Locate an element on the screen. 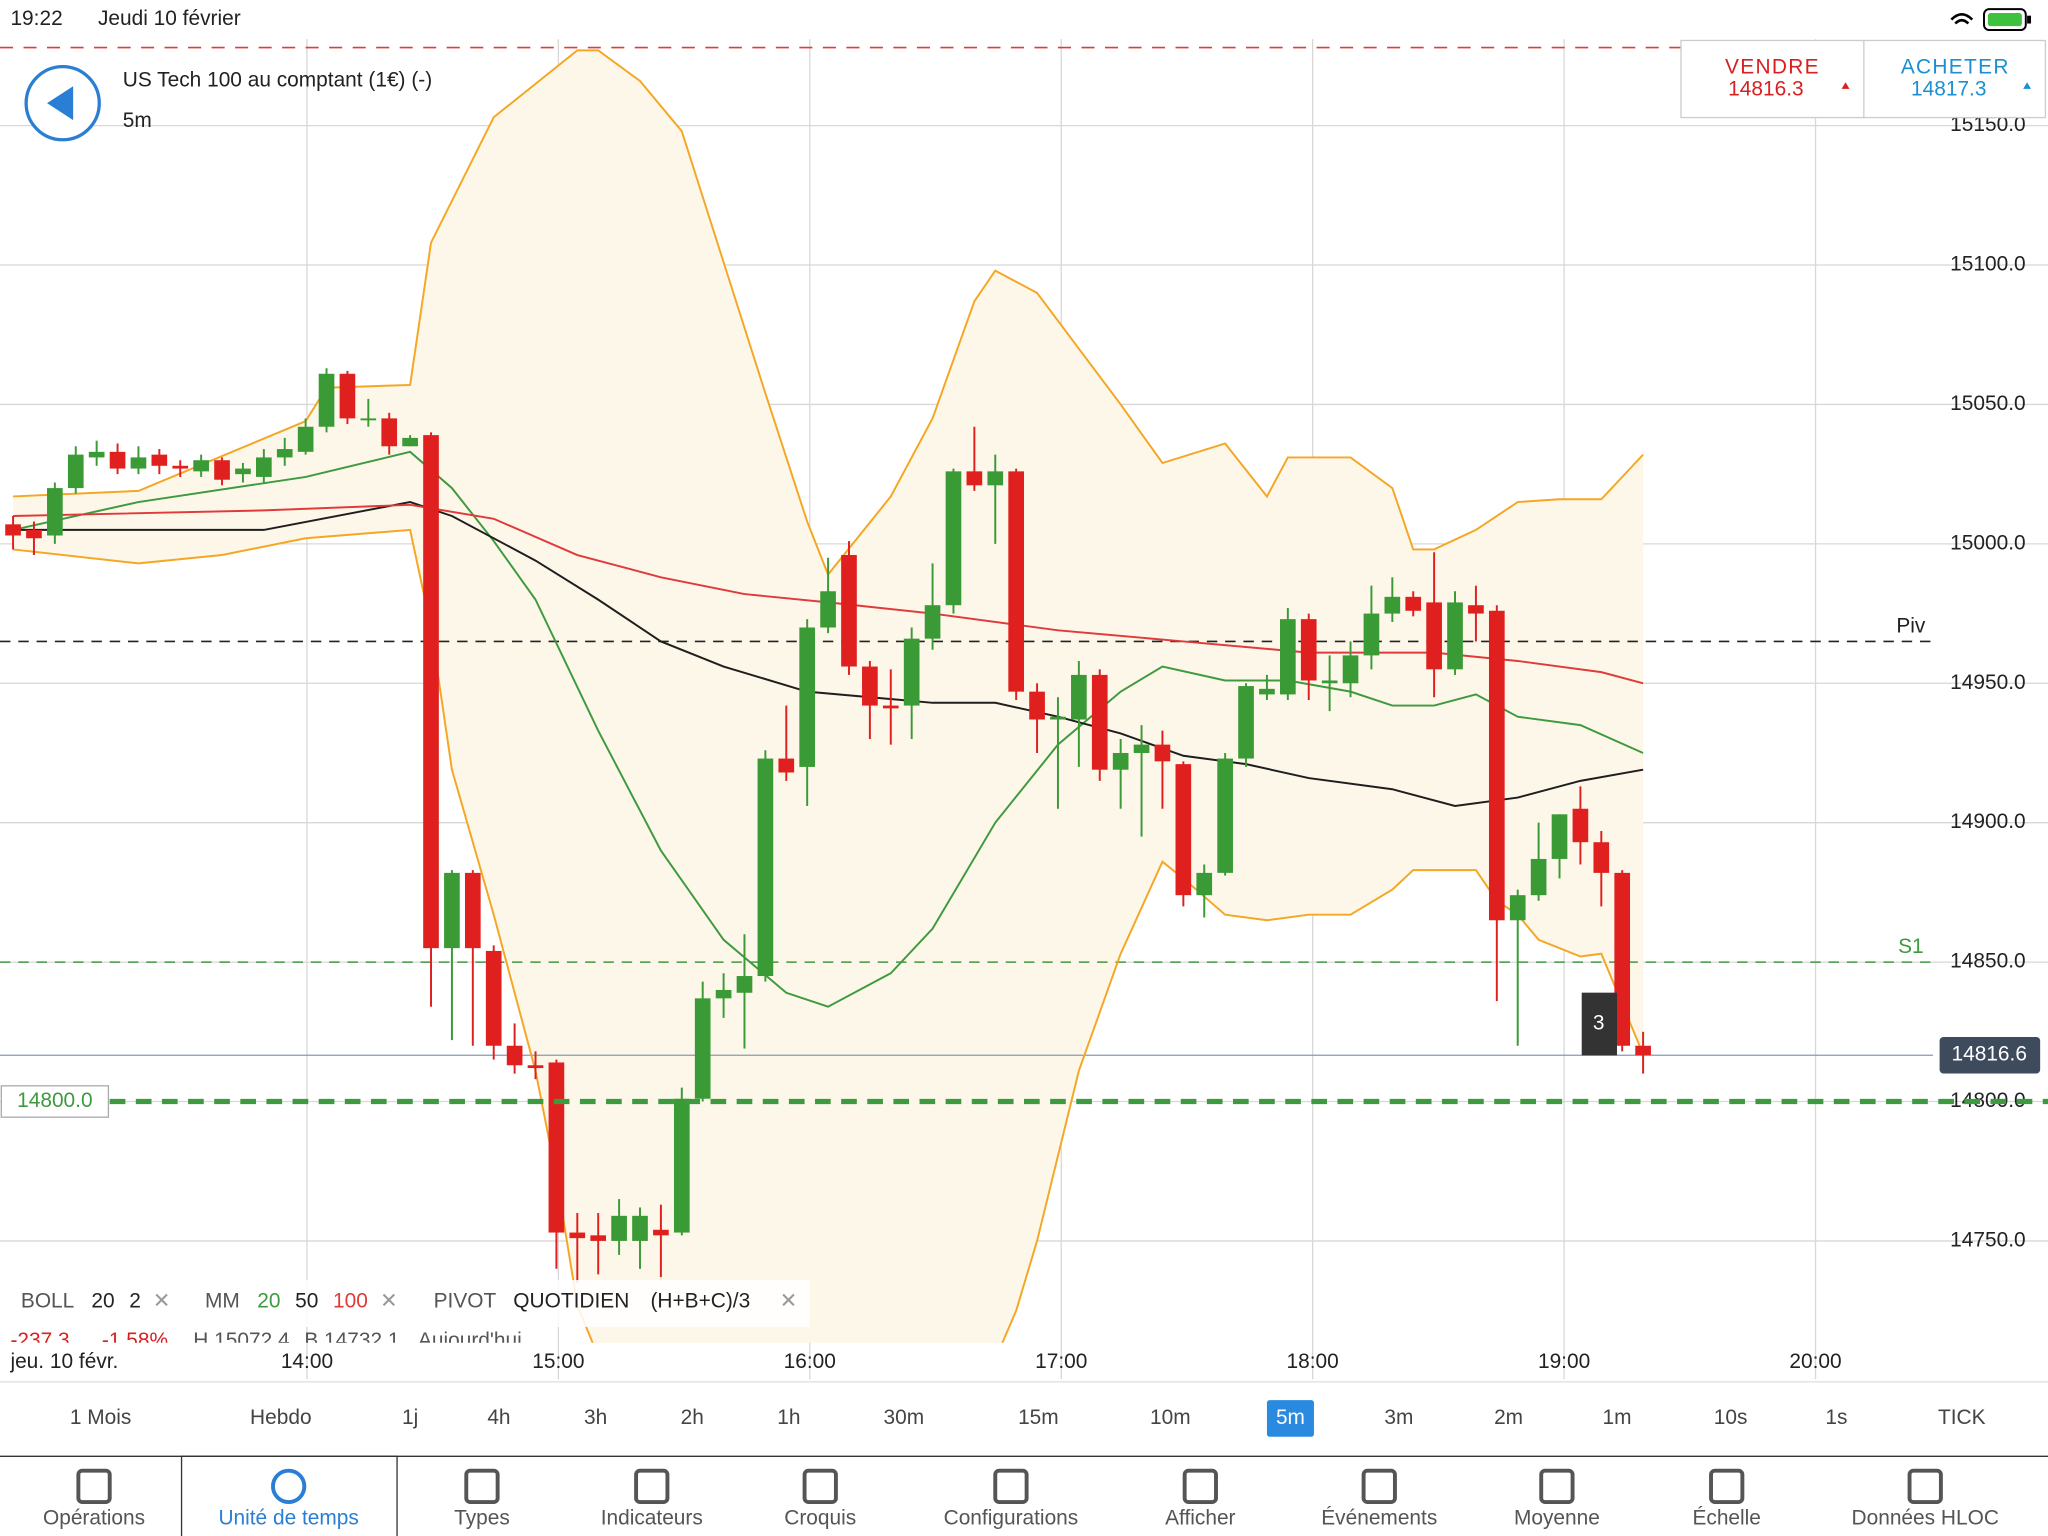 The height and width of the screenshot is (1536, 2048). timeframe-label: TICK is located at coordinates (1962, 1417).